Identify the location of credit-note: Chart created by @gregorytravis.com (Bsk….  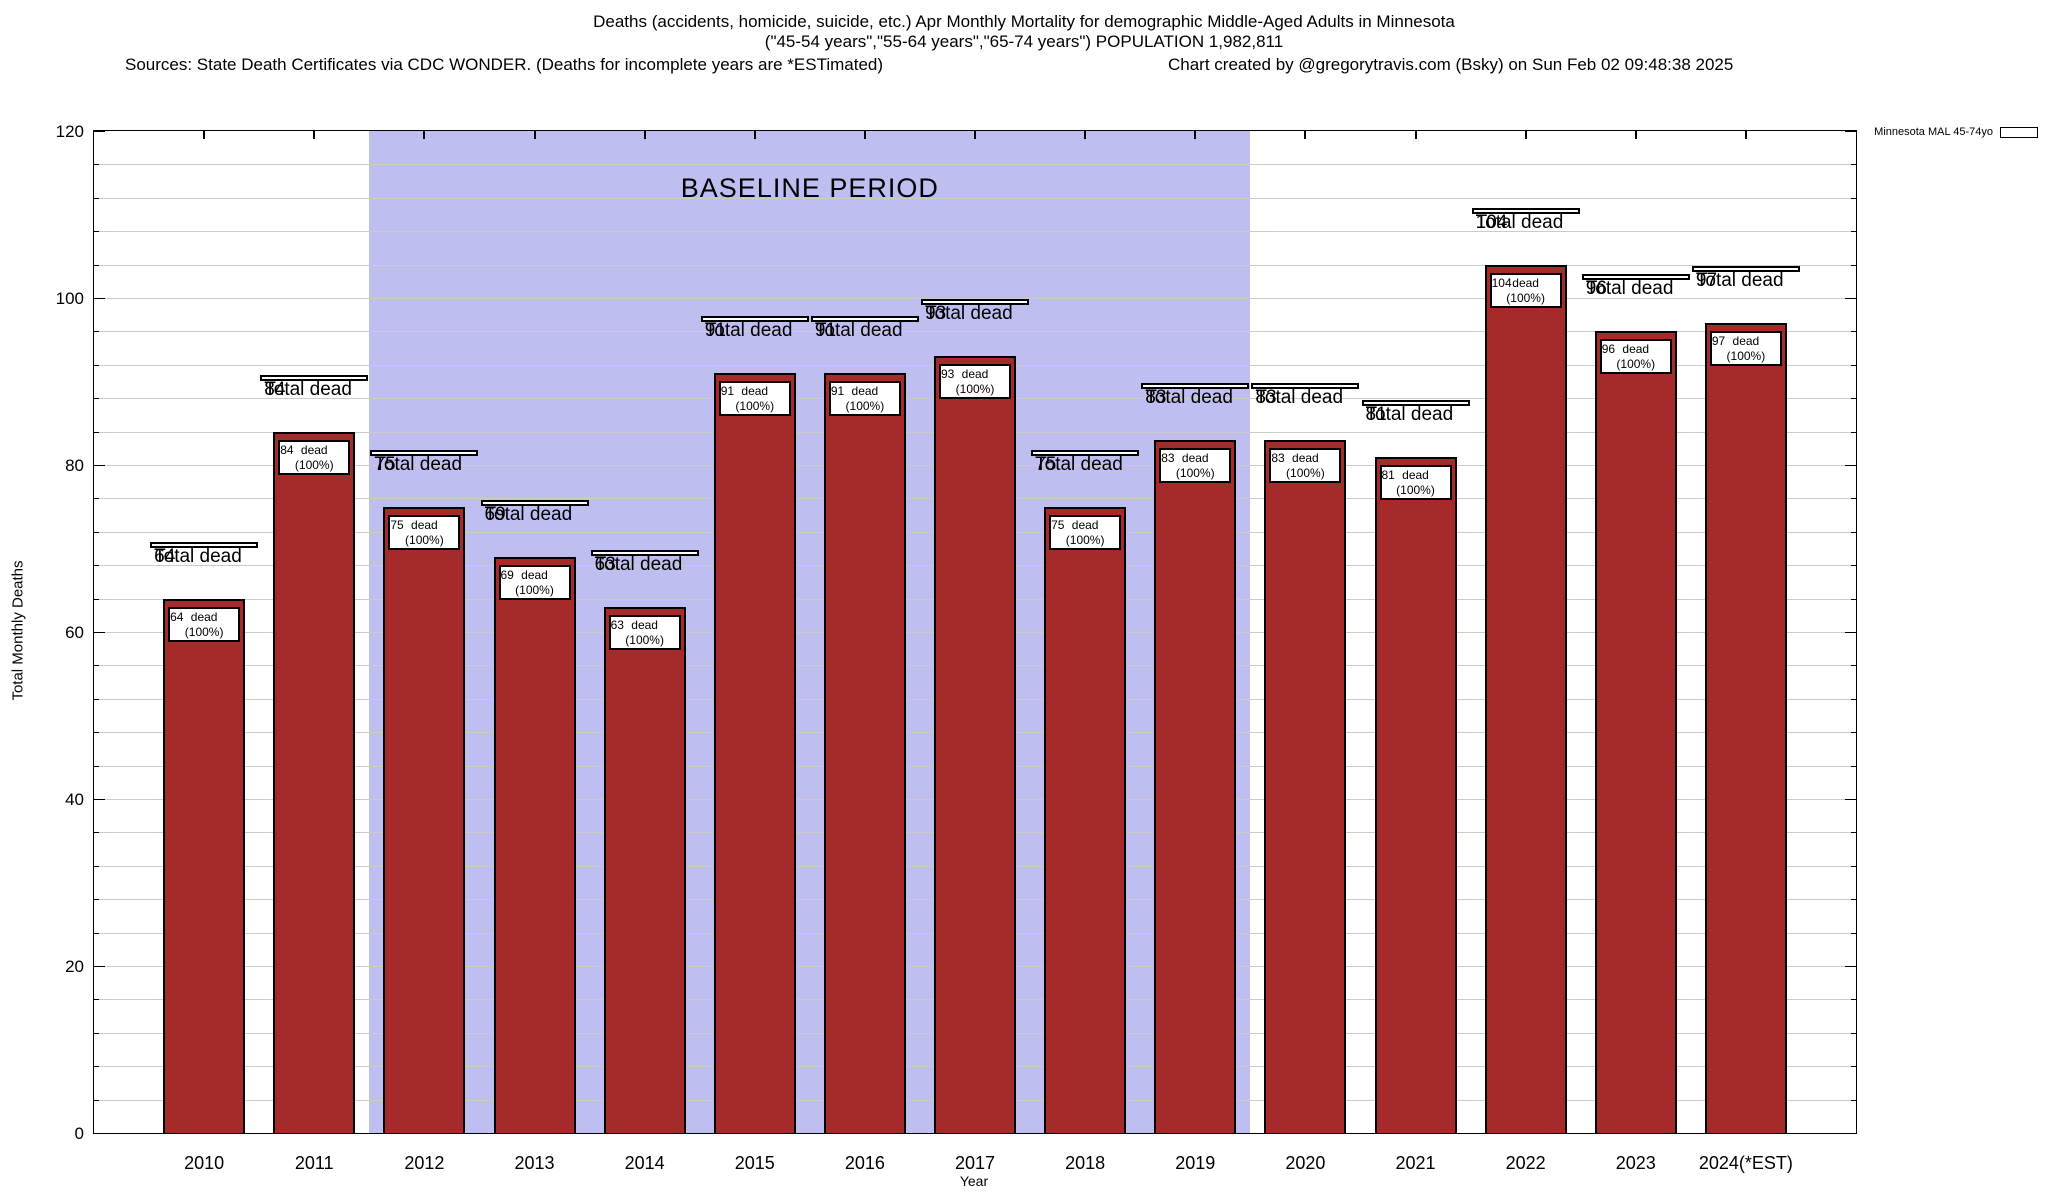
(1451, 64).